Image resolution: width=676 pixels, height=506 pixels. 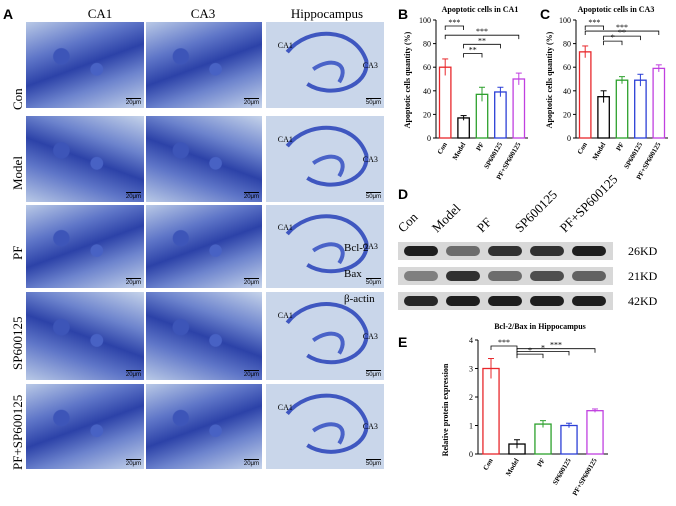 I want to click on blot-strip-beta-actin, so click(x=505, y=301).